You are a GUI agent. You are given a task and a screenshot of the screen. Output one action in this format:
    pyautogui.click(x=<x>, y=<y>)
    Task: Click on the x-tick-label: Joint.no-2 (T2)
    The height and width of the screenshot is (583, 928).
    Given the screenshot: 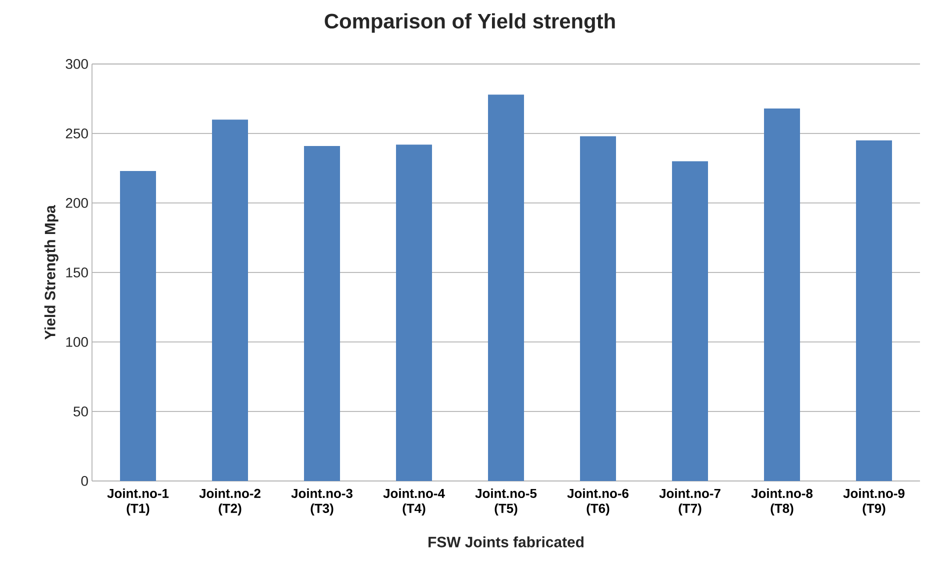 What is the action you would take?
    pyautogui.click(x=229, y=502)
    